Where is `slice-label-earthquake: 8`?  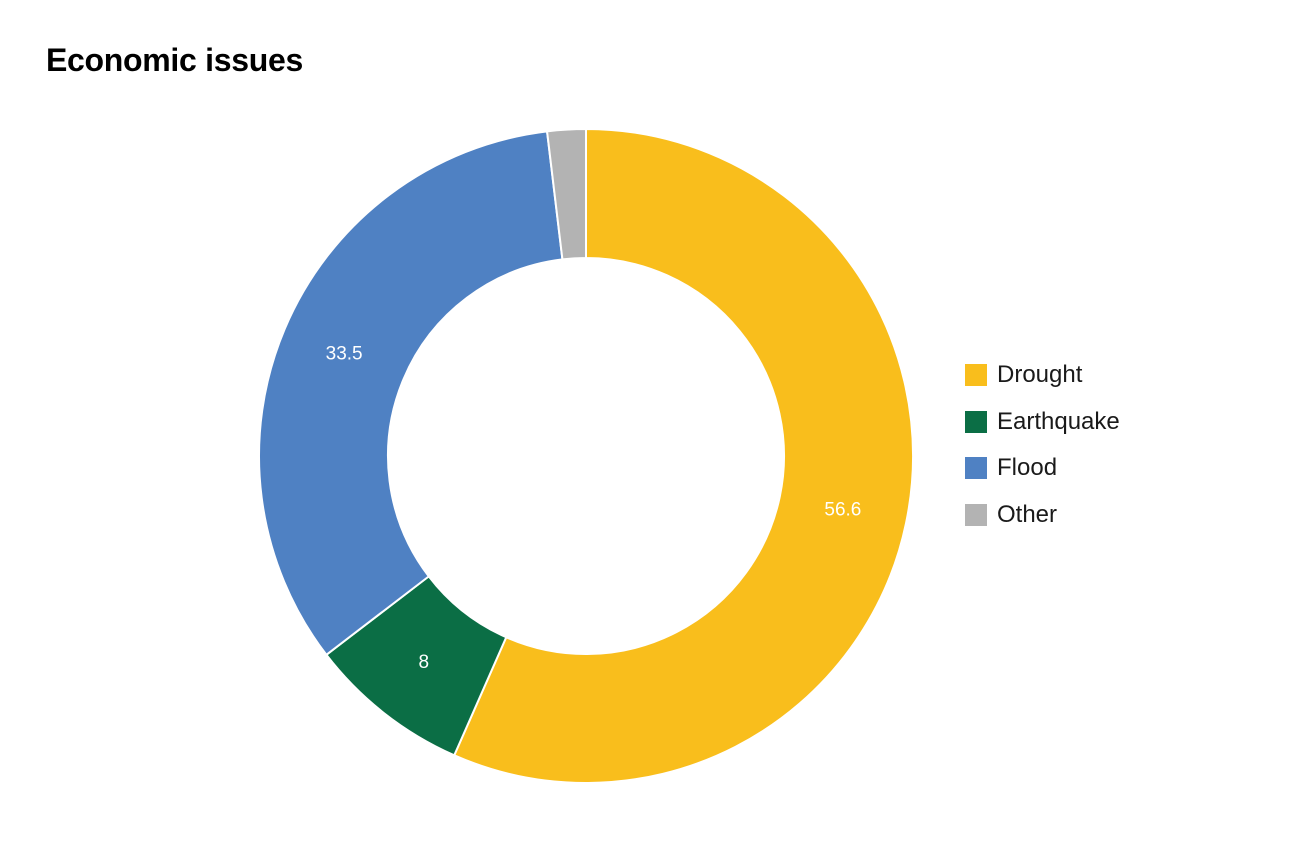 slice-label-earthquake: 8 is located at coordinates (424, 662).